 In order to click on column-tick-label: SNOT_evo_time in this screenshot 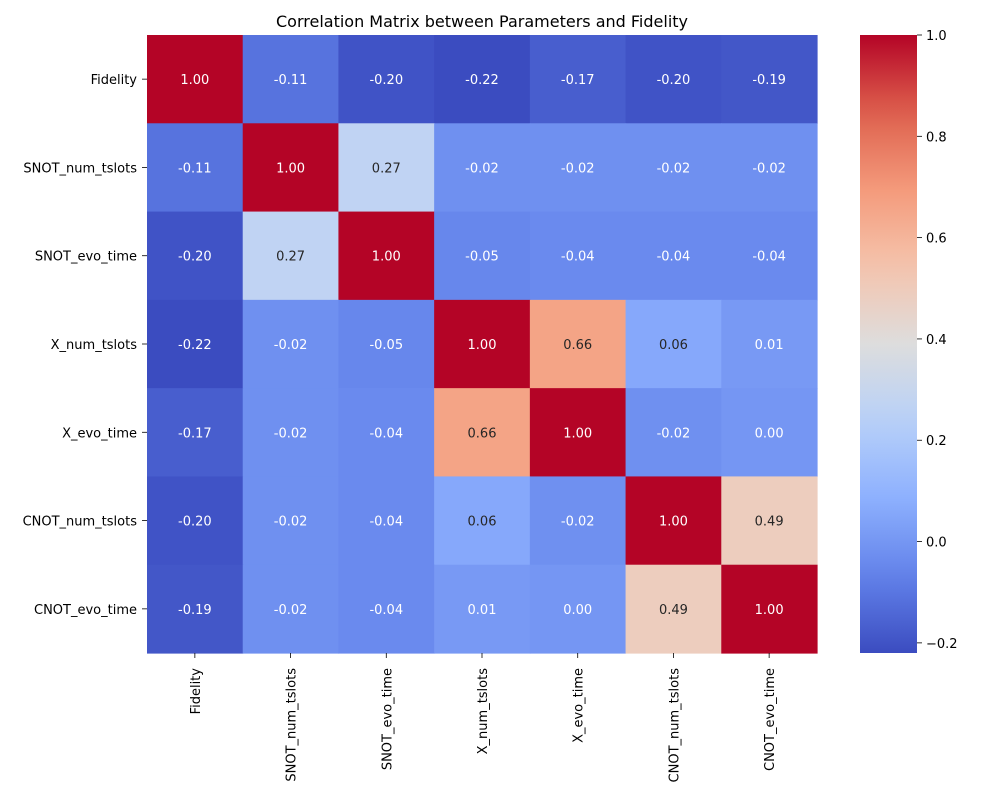, I will do `click(387, 719)`.